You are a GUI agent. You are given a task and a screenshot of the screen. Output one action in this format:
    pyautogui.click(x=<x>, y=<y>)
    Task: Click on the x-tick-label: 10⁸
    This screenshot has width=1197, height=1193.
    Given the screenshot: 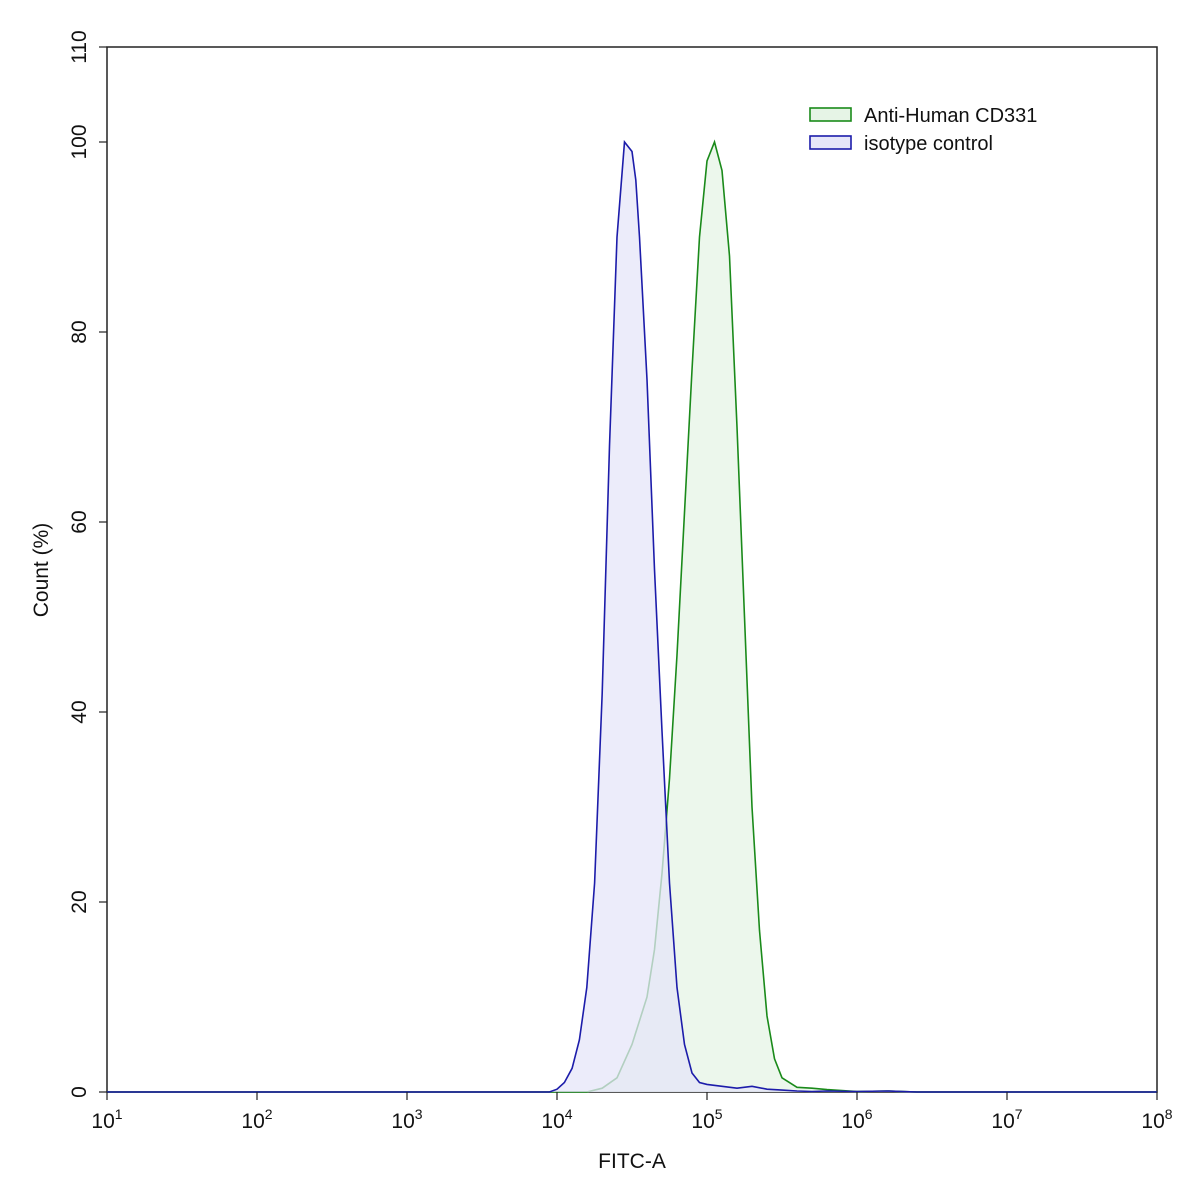 What is the action you would take?
    pyautogui.click(x=1156, y=1119)
    